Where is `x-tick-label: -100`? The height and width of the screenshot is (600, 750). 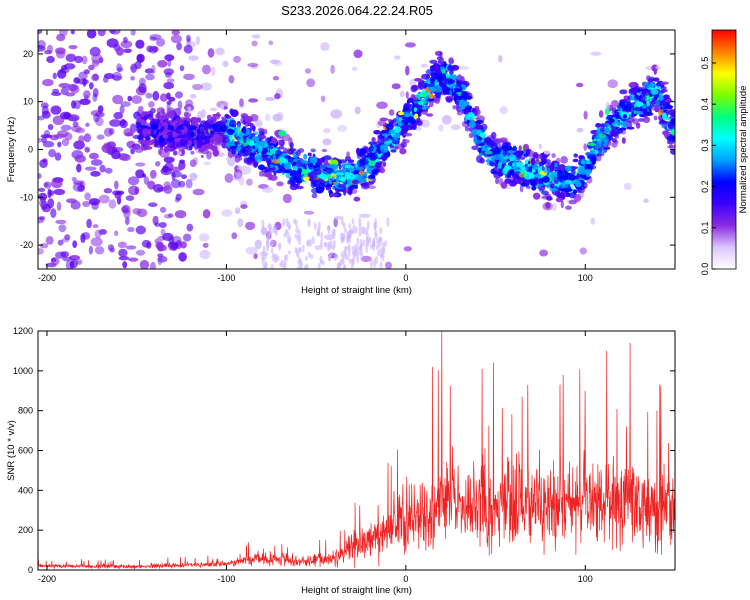
x-tick-label: -100 is located at coordinates (226, 278).